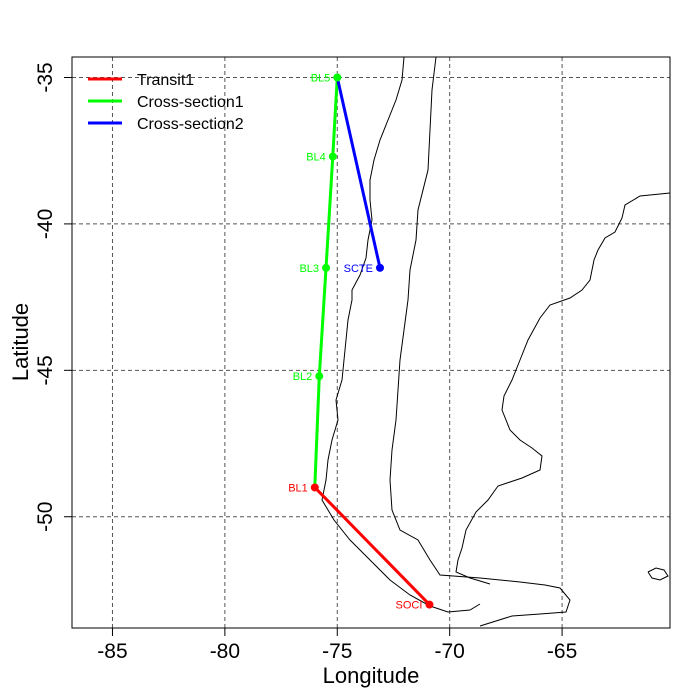 The width and height of the screenshot is (700, 700). I want to click on legend-label: Transit1, so click(165, 80).